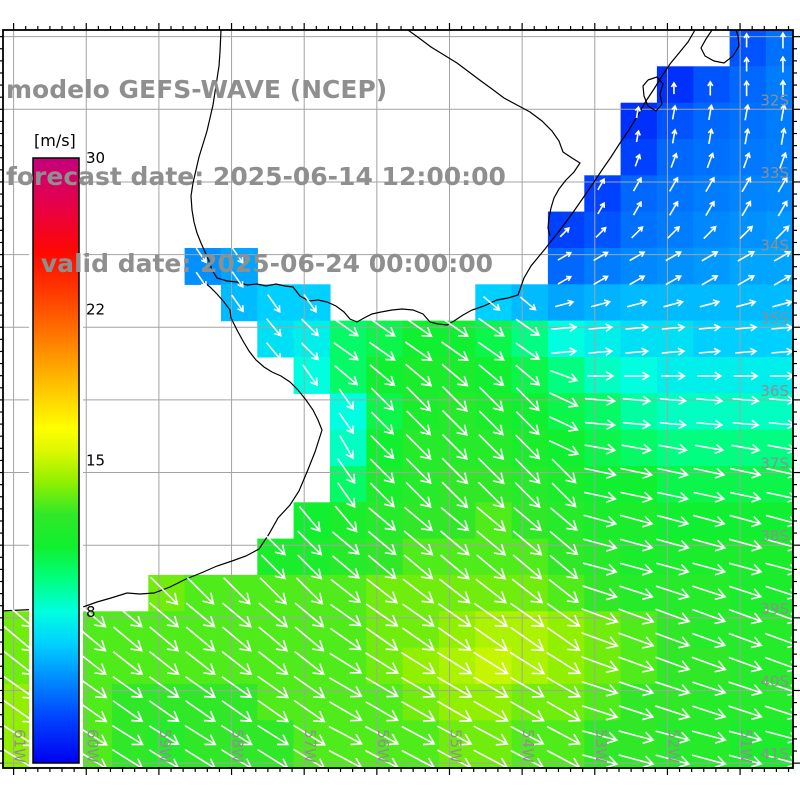 Image resolution: width=800 pixels, height=800 pixels. I want to click on colorbar: [m/s] 30 22 15 8, so click(67, 449).